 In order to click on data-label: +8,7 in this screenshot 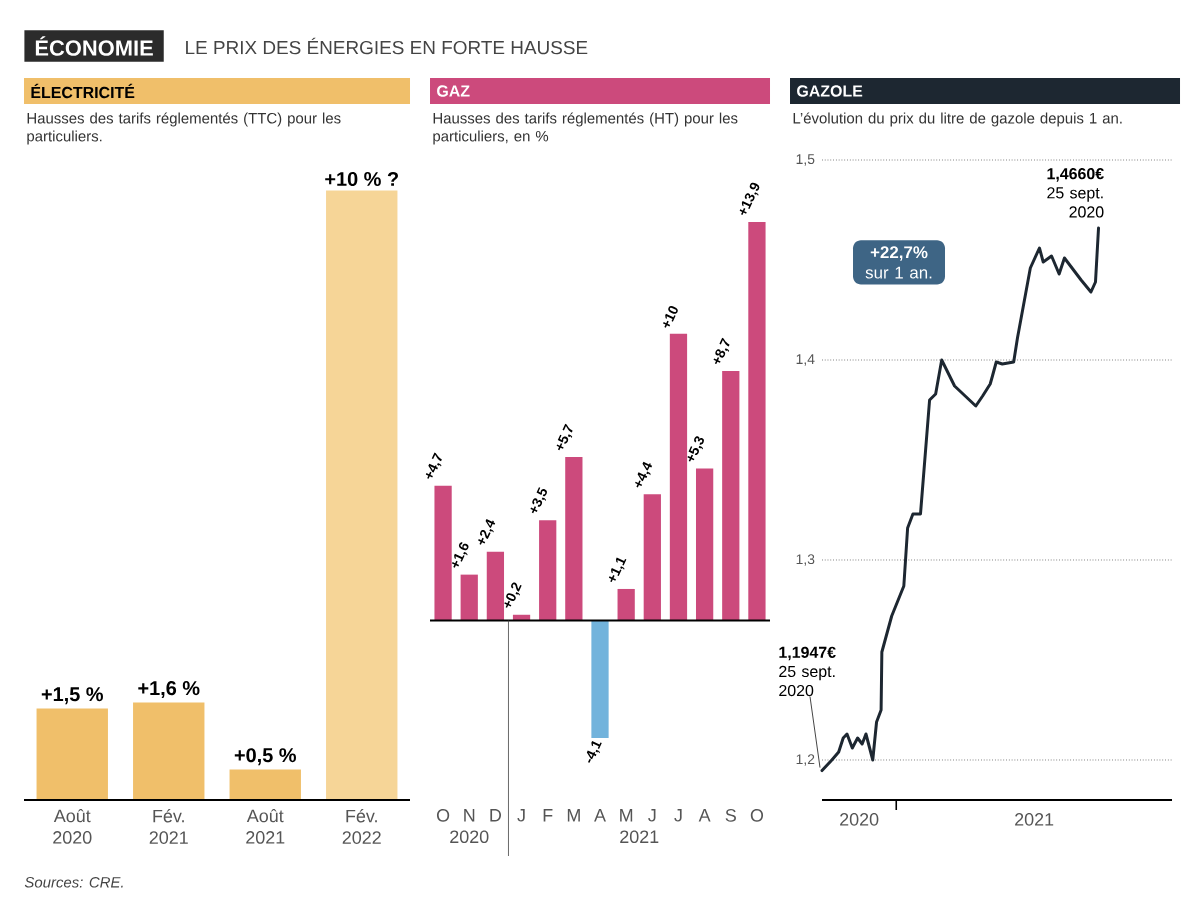, I will do `click(721, 351)`.